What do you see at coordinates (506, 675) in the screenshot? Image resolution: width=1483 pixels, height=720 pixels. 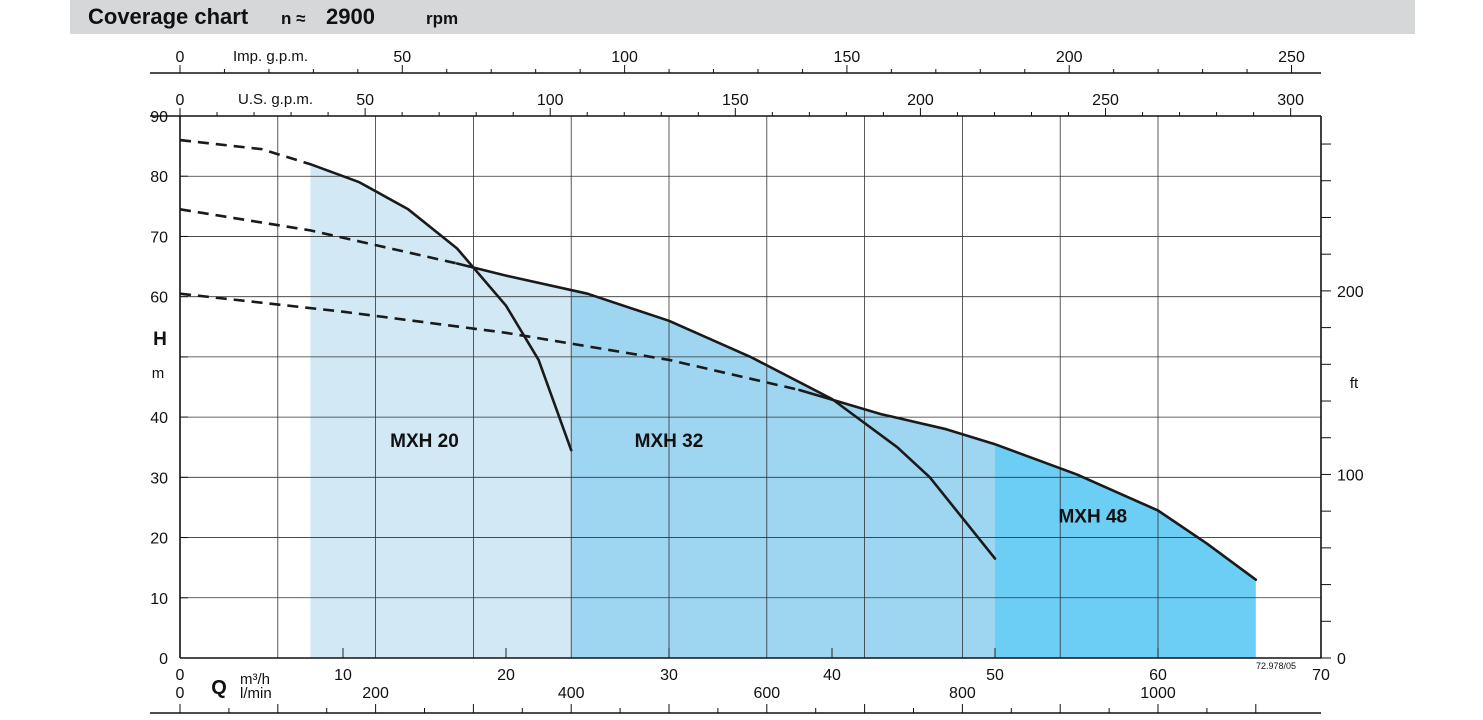 I see `m3h-tick-label-20: 20` at bounding box center [506, 675].